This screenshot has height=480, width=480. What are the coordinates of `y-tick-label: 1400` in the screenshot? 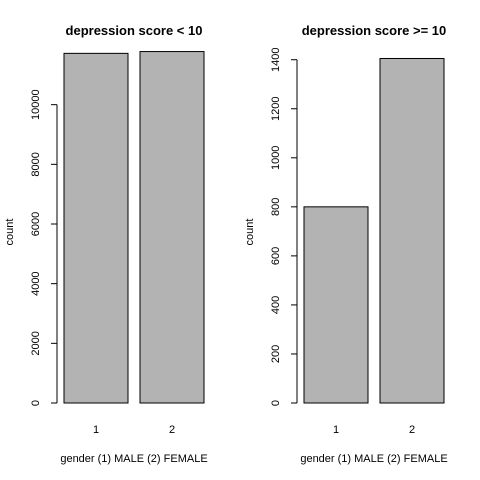 It's located at (276, 59).